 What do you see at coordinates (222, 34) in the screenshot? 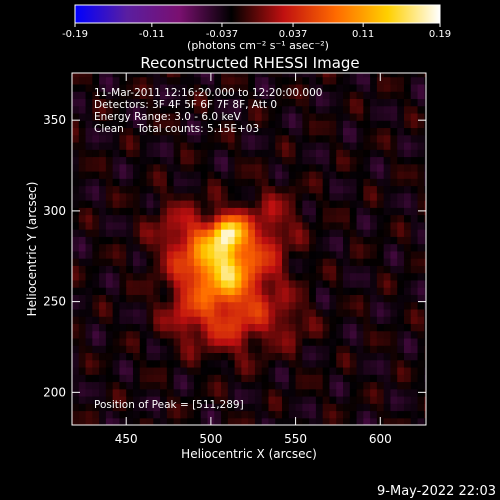
I see `colorbar-tick-label: -0.037` at bounding box center [222, 34].